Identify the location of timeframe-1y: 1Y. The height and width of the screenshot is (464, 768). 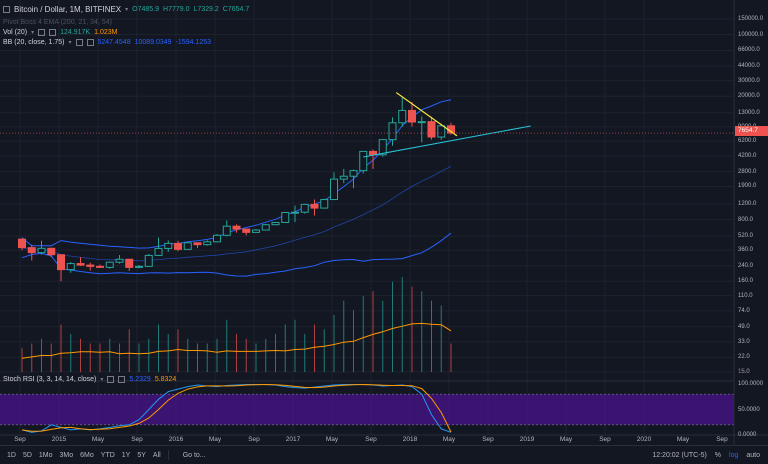
(126, 455).